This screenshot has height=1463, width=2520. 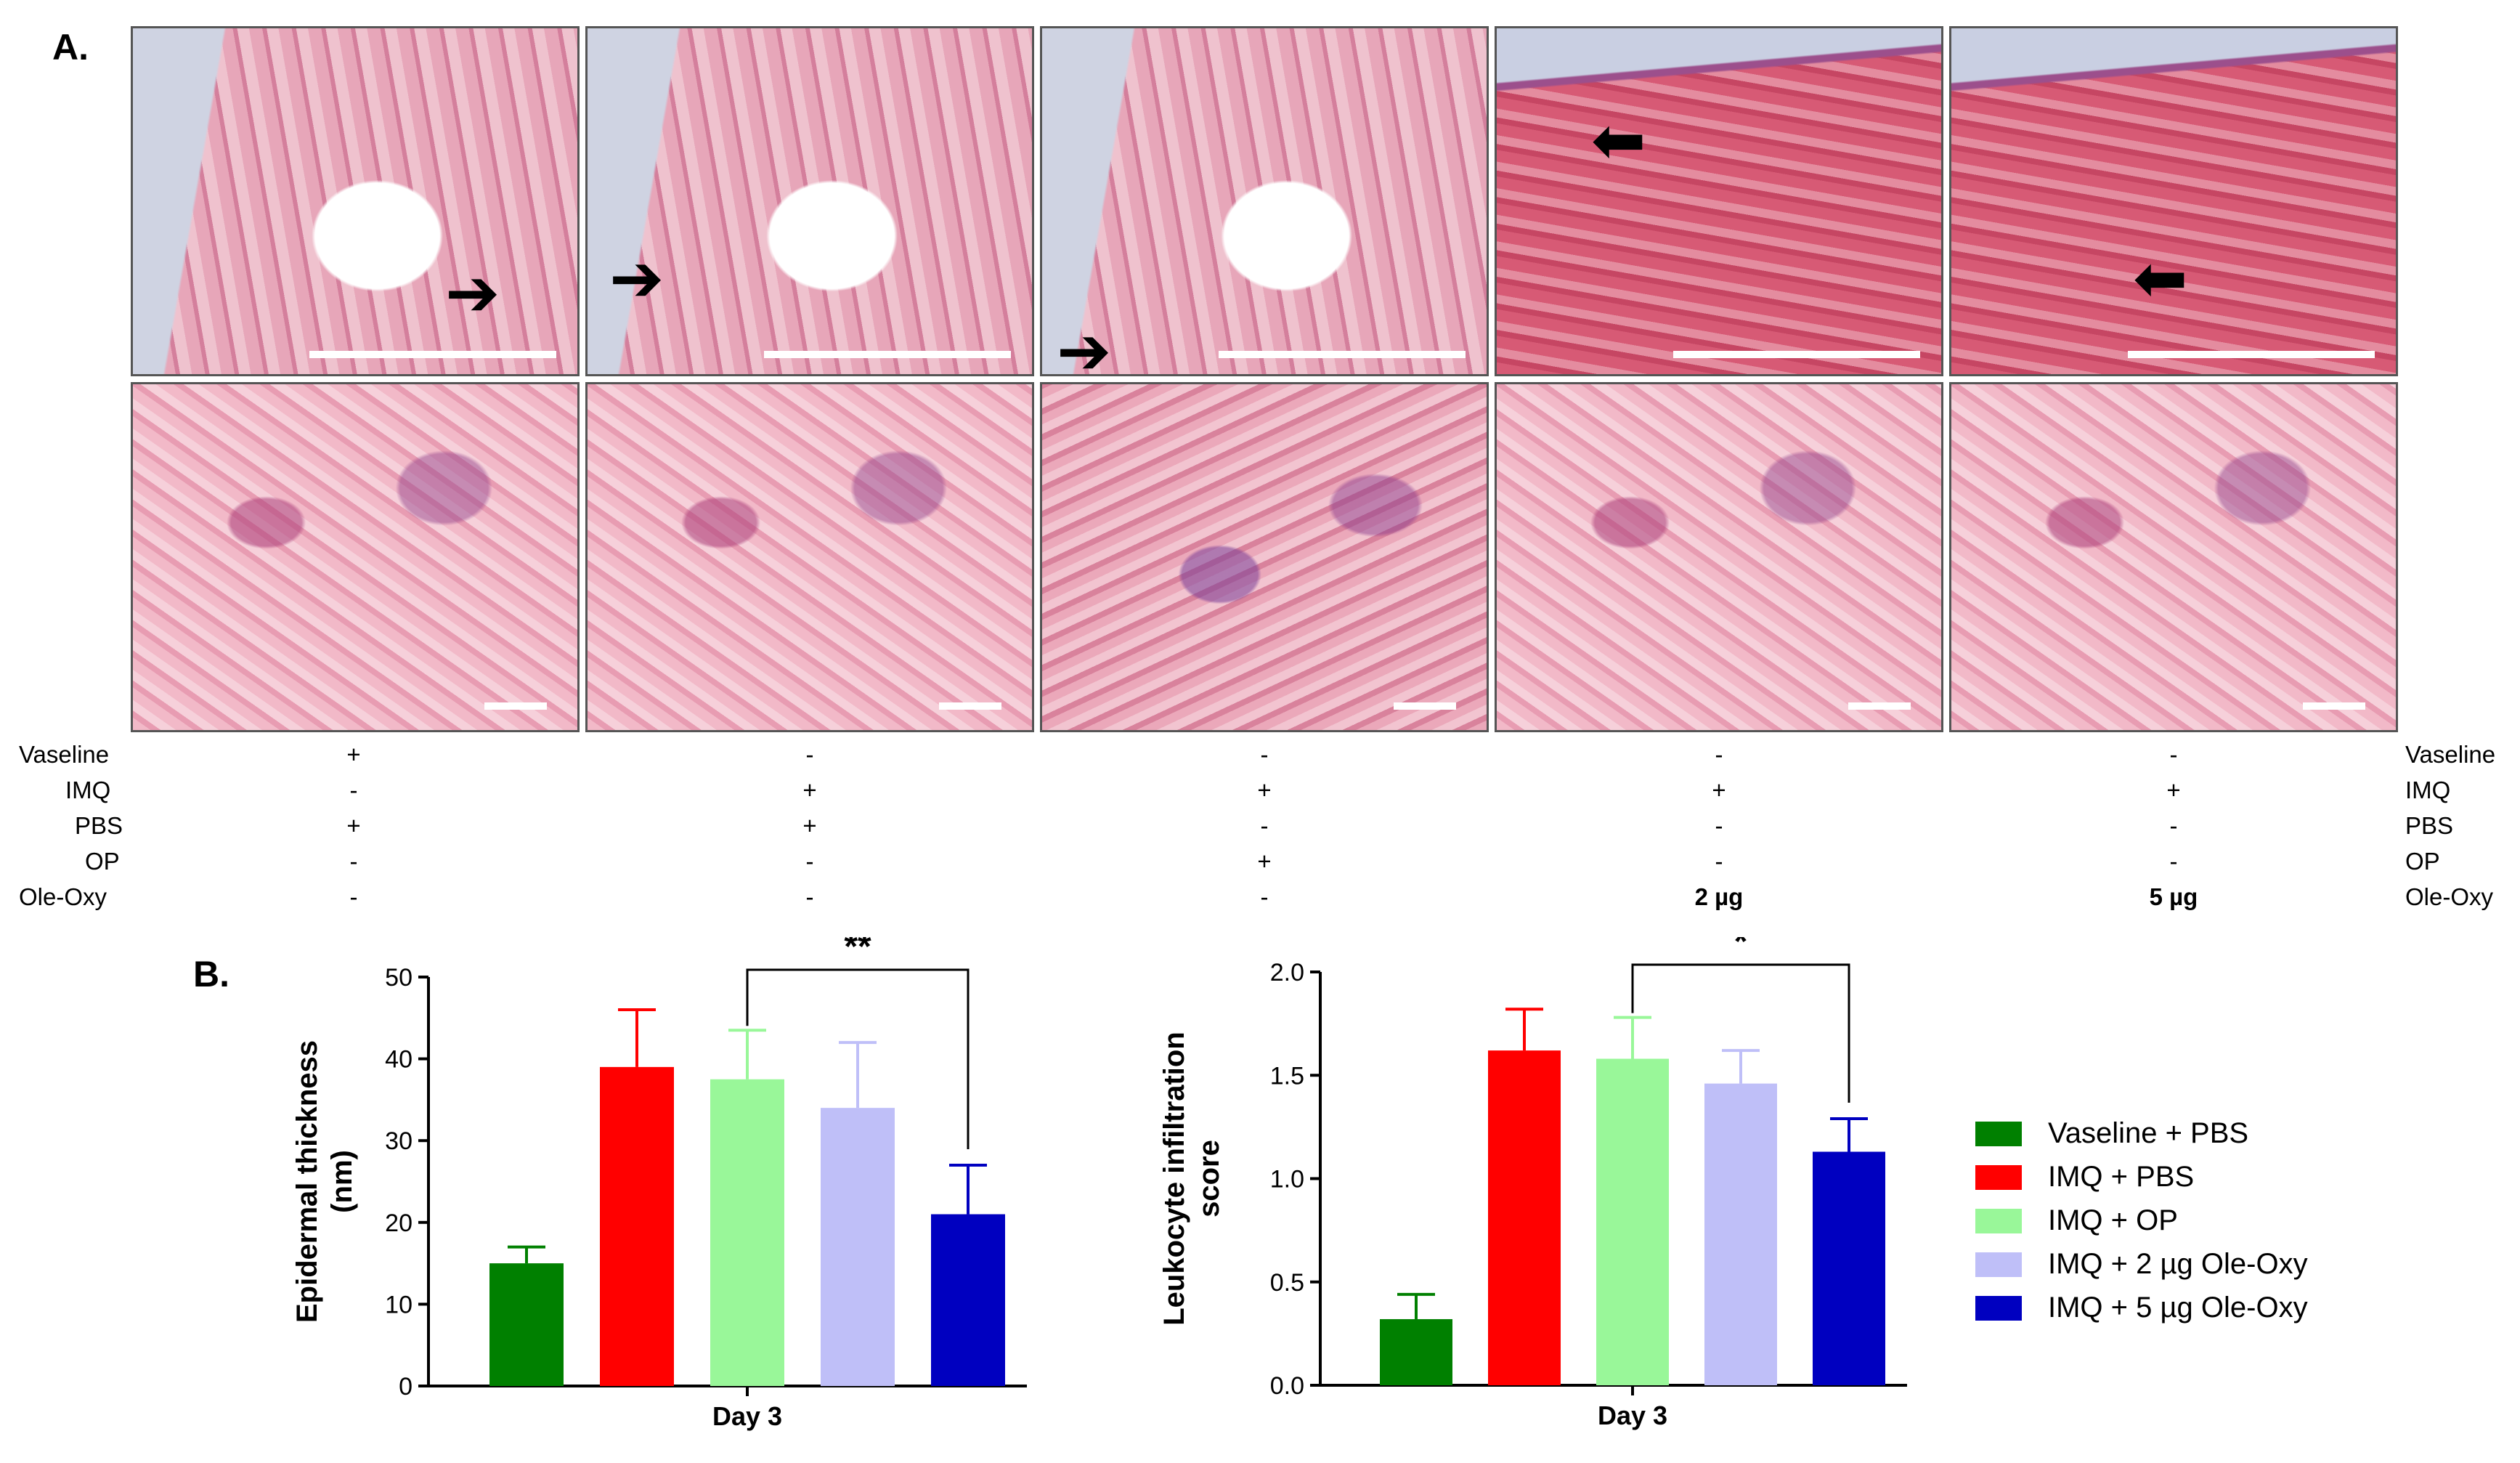 I want to click on row-label-left: IMQ, so click(x=88, y=790).